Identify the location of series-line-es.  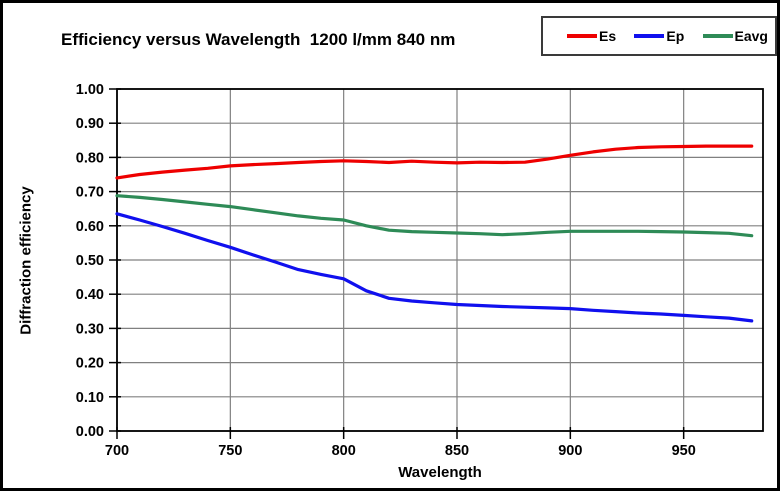
(434, 162).